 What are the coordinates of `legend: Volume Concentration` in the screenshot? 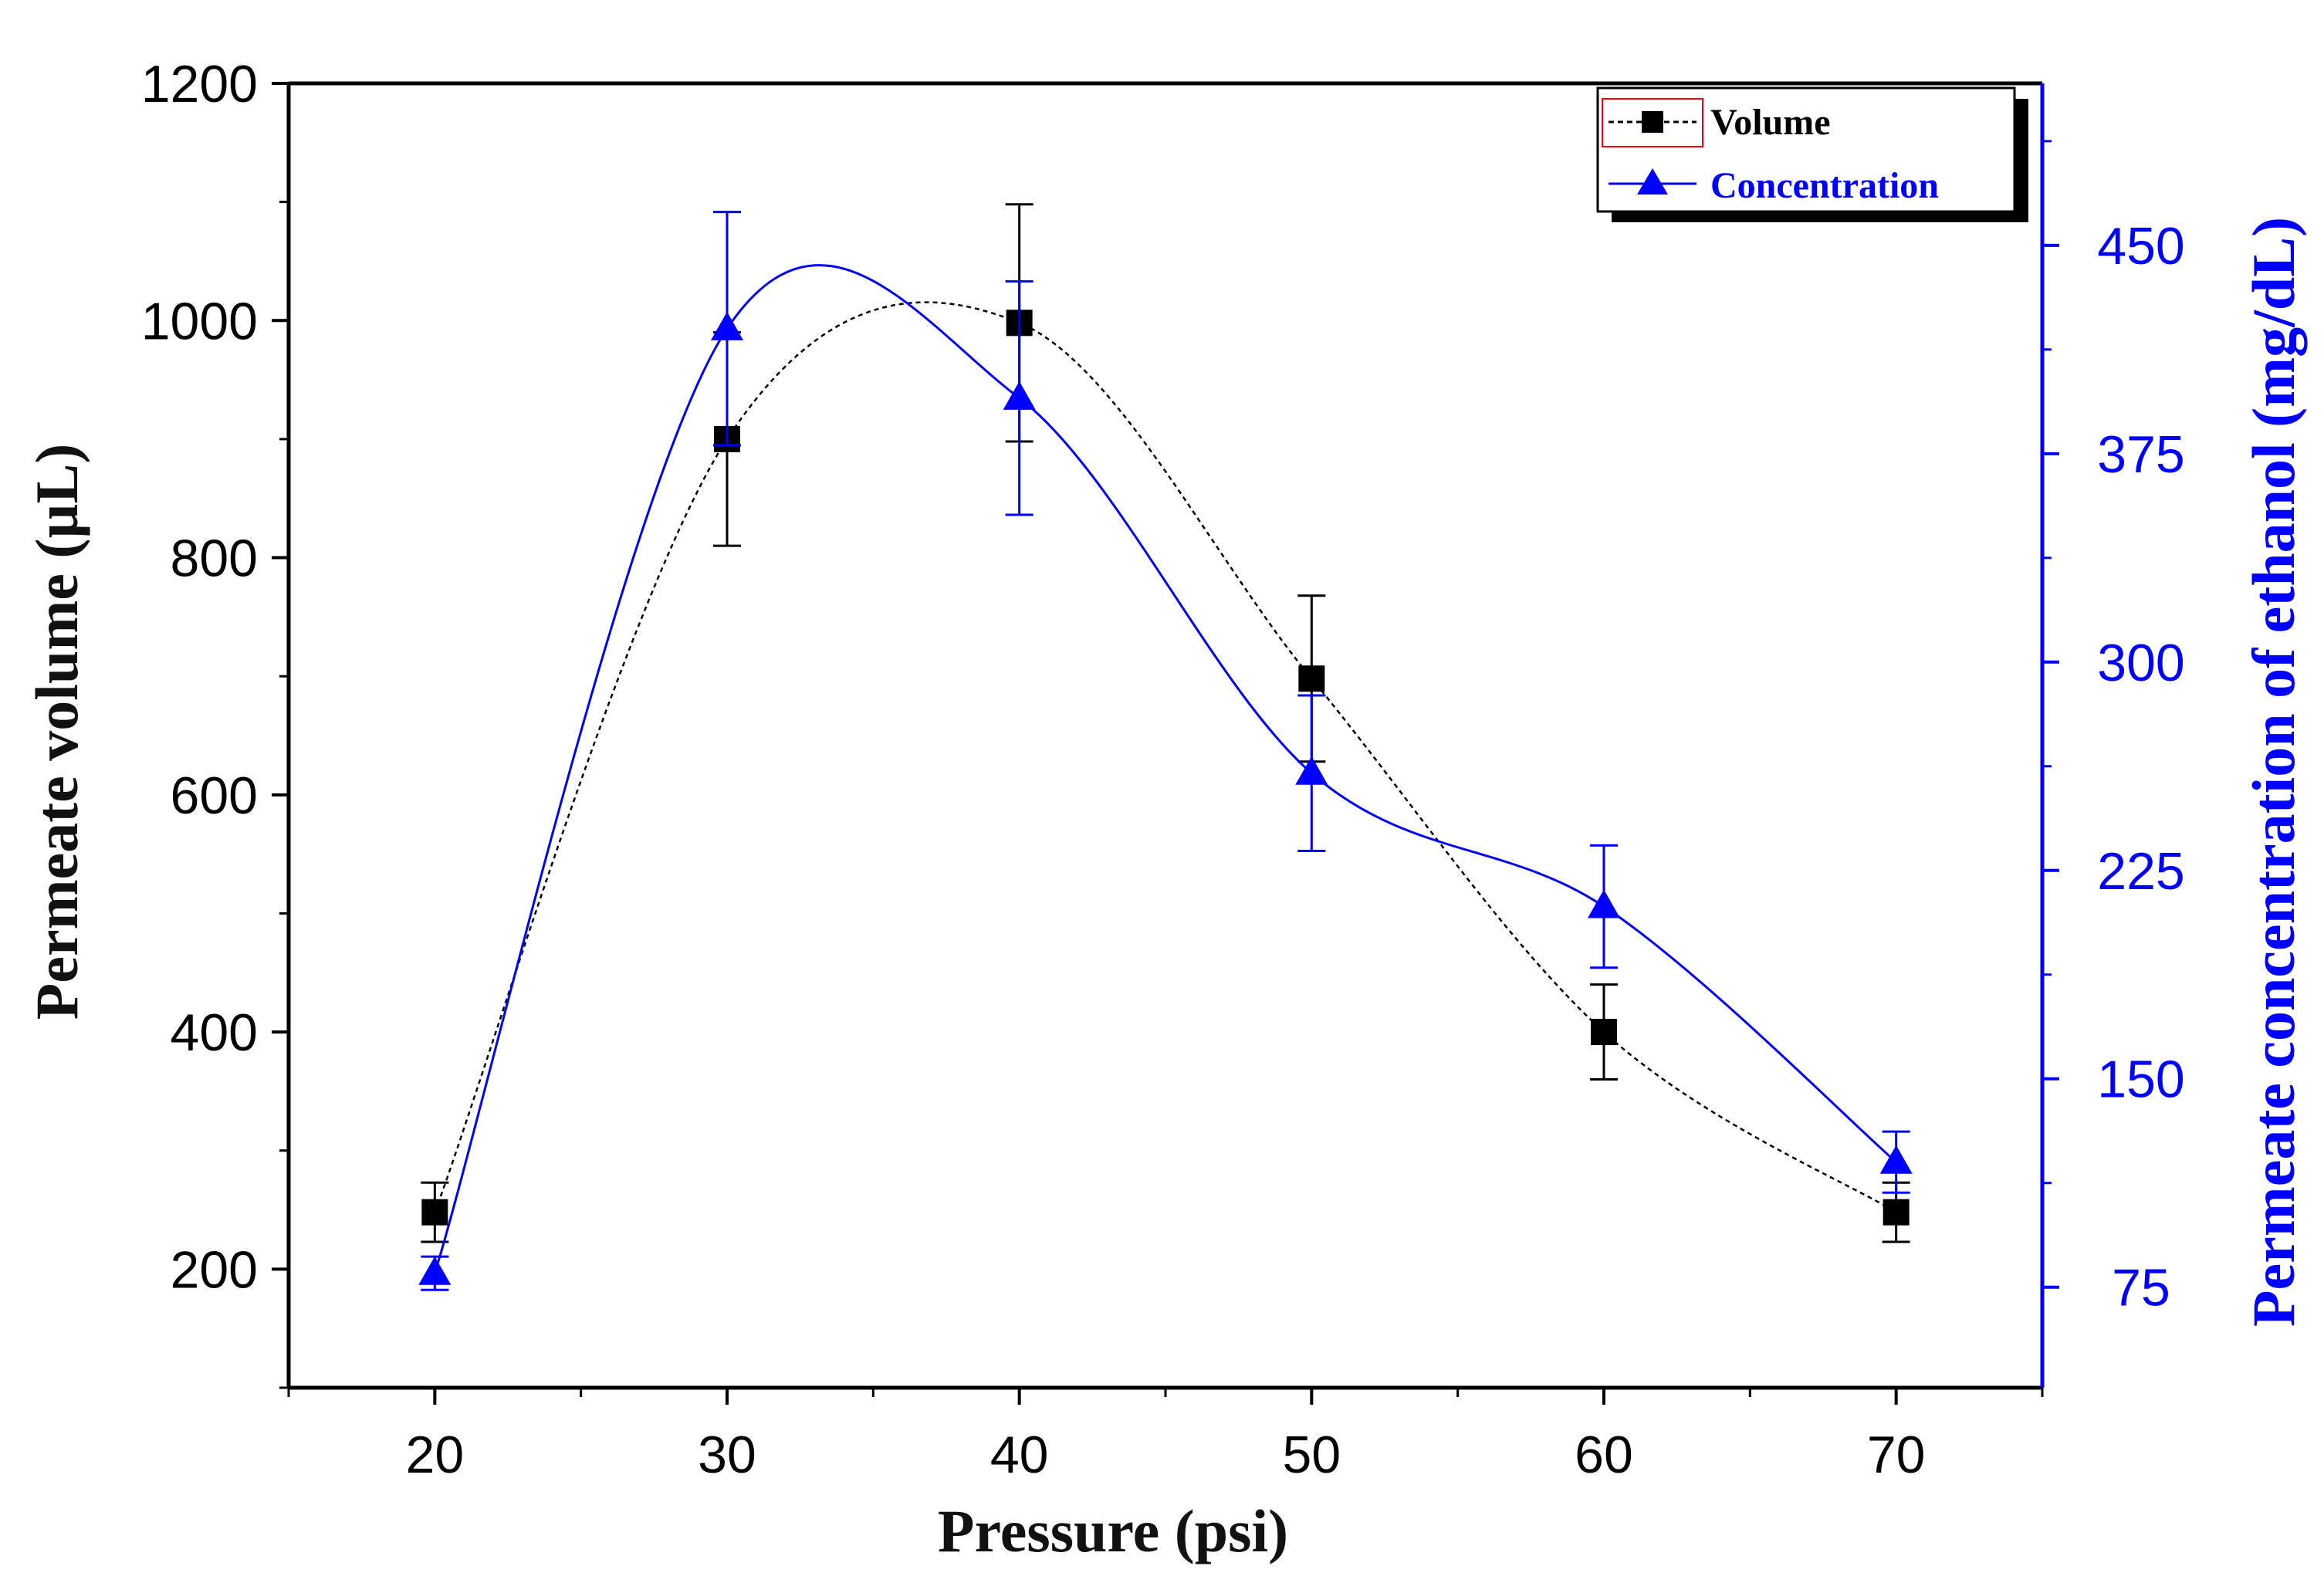 It's located at (1812, 154).